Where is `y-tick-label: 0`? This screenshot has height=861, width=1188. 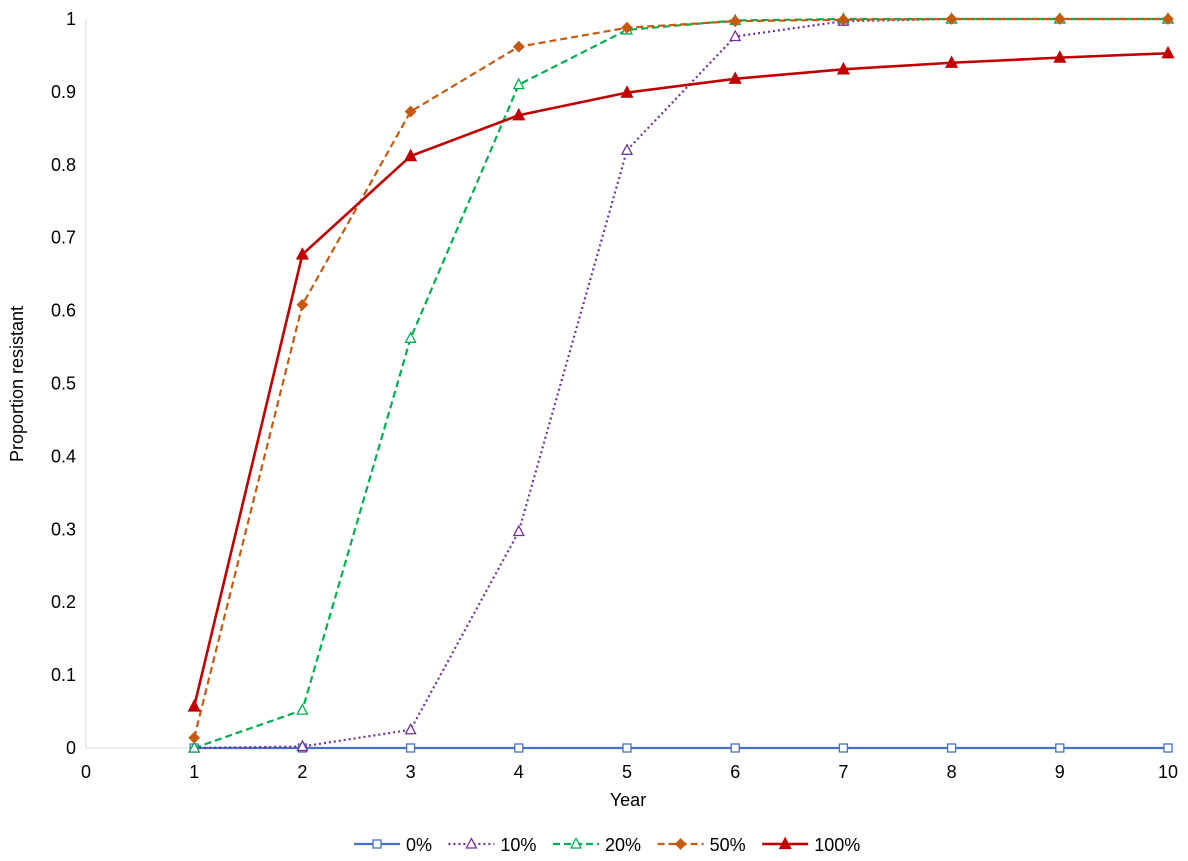
y-tick-label: 0 is located at coordinates (71, 748).